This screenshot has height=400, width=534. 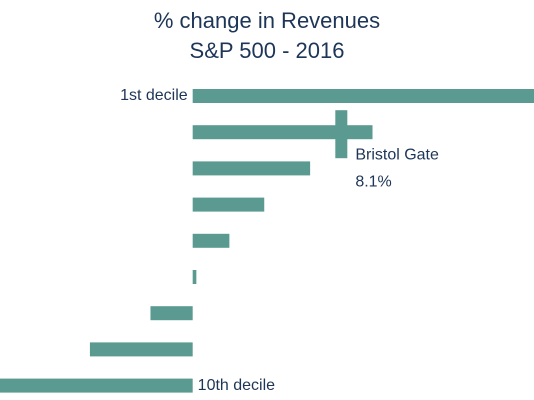 I want to click on chart-title: % change in Revenues, so click(x=267, y=20).